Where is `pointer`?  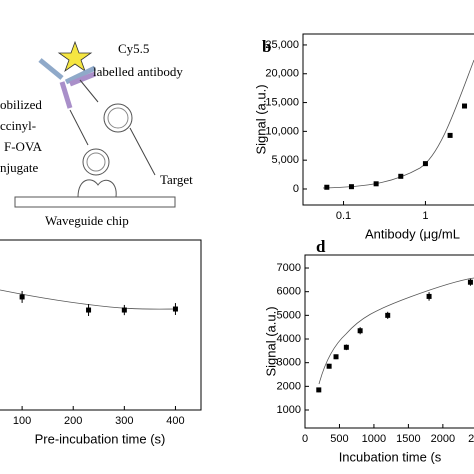
pointer is located at coordinates (142, 151).